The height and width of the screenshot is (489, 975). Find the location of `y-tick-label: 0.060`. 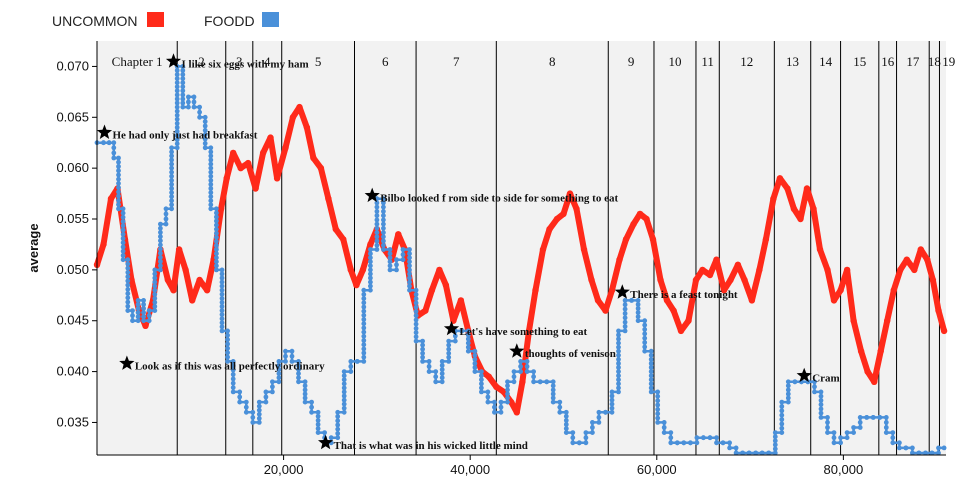

y-tick-label: 0.060 is located at coordinates (72, 167).